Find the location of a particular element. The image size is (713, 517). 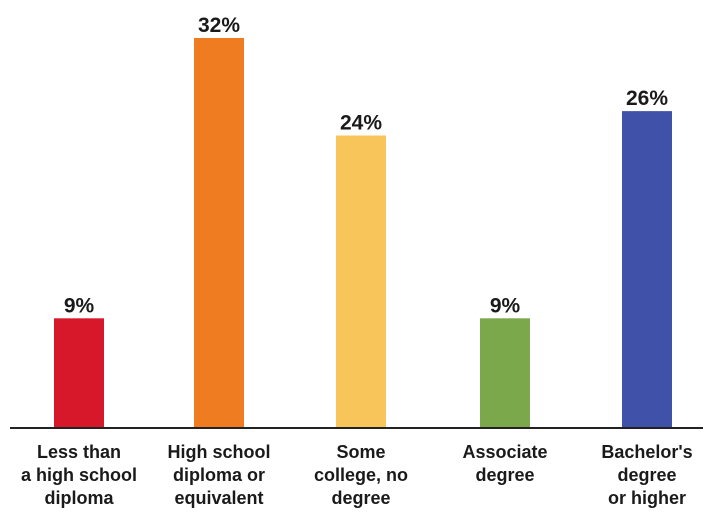

category-label-2: Some college, no degree is located at coordinates (361, 475).